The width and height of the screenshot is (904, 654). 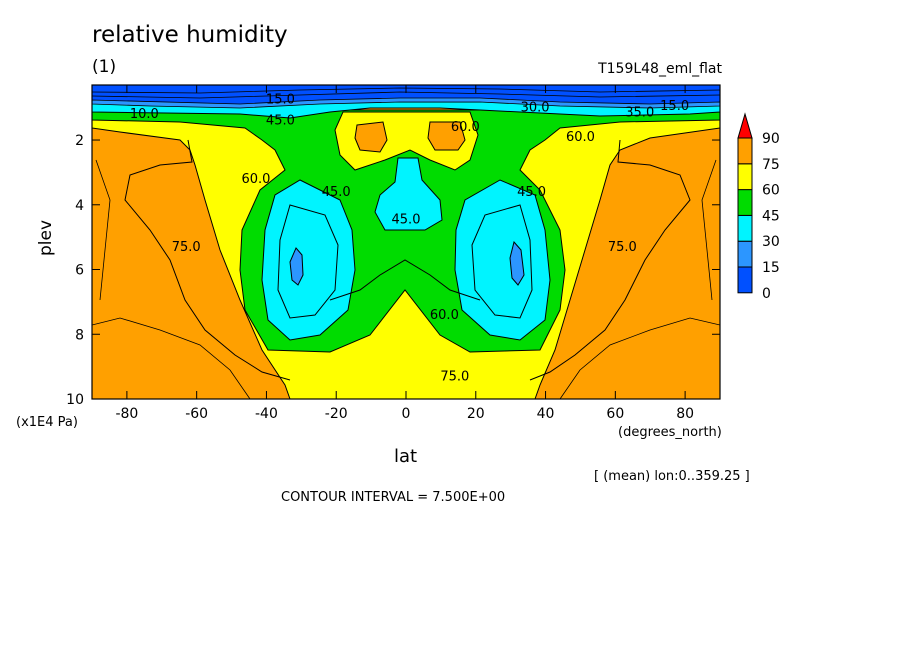 I want to click on colorbar: 0 15 30 45 60 75 90, so click(x=758, y=207).